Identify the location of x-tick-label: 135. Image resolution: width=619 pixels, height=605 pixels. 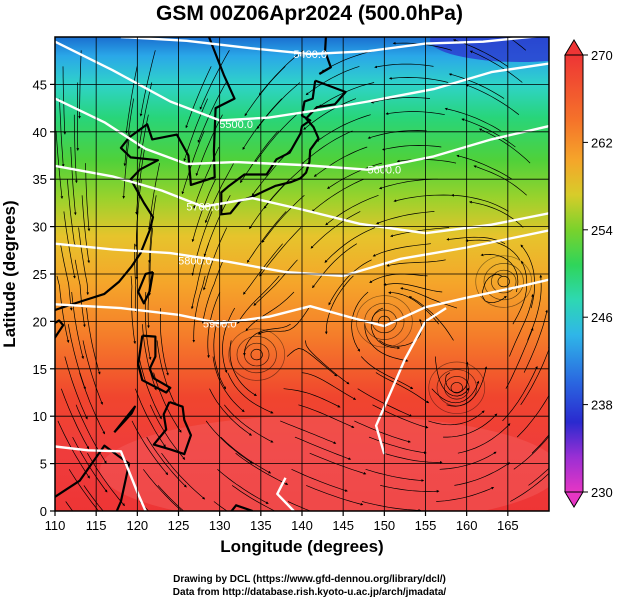
(261, 525).